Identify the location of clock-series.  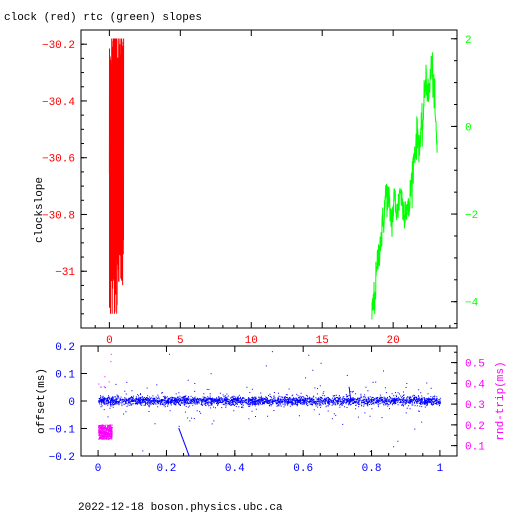
(116, 176).